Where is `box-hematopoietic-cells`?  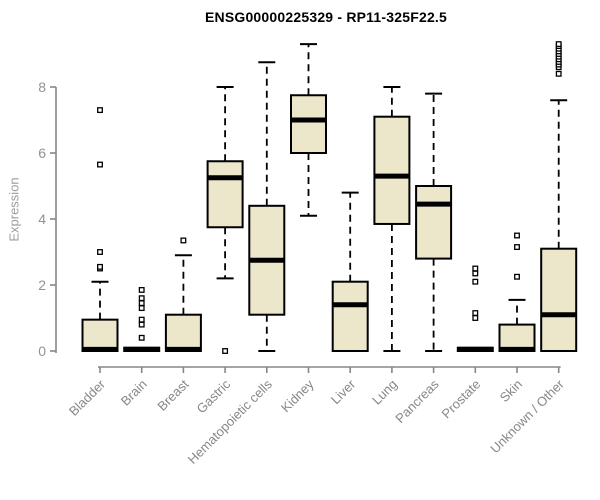
box-hematopoietic-cells is located at coordinates (267, 206).